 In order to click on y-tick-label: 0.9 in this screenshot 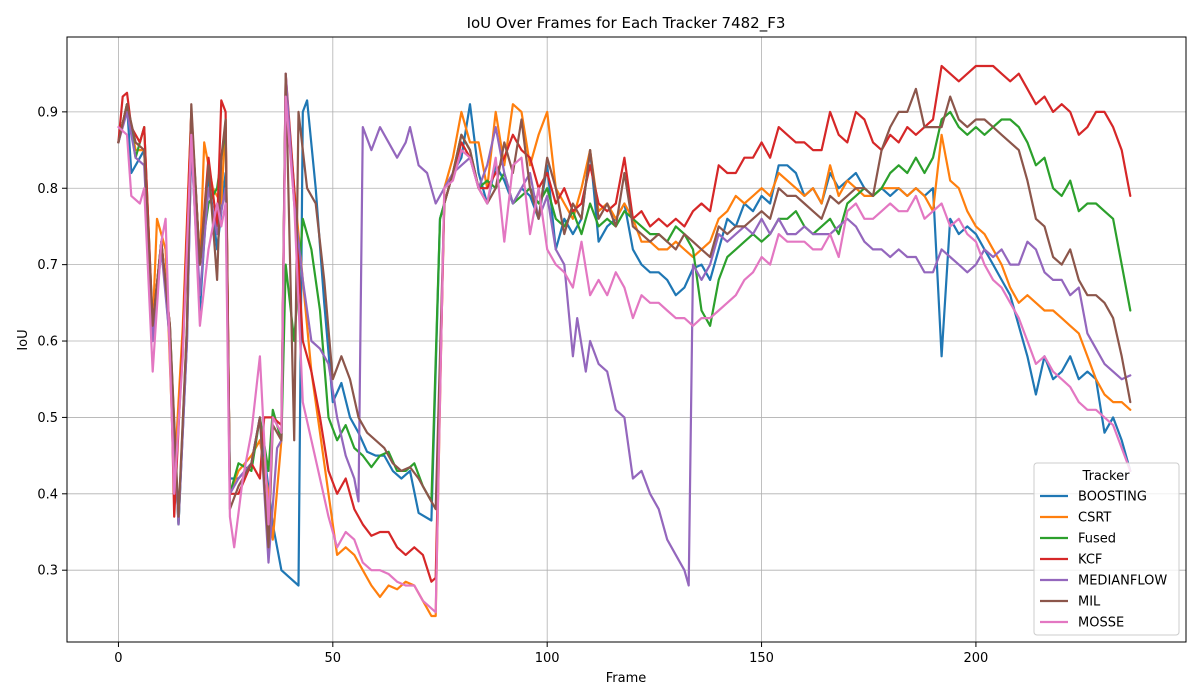, I will do `click(47, 112)`.